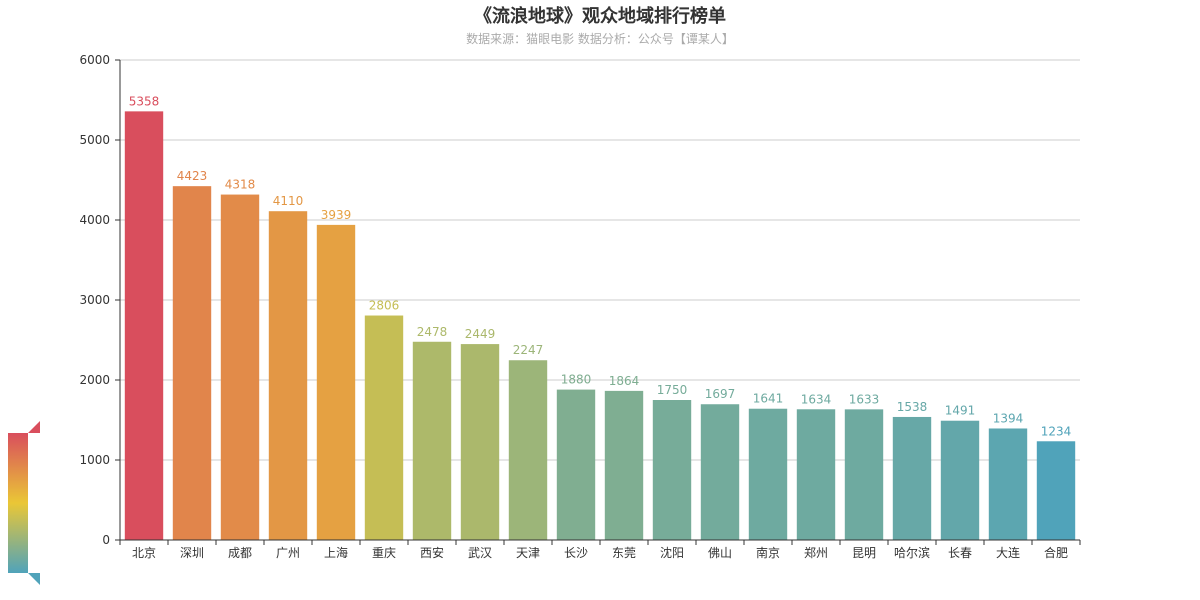 The image size is (1200, 600). What do you see at coordinates (94, 300) in the screenshot?
I see `y-tick-label: 3000` at bounding box center [94, 300].